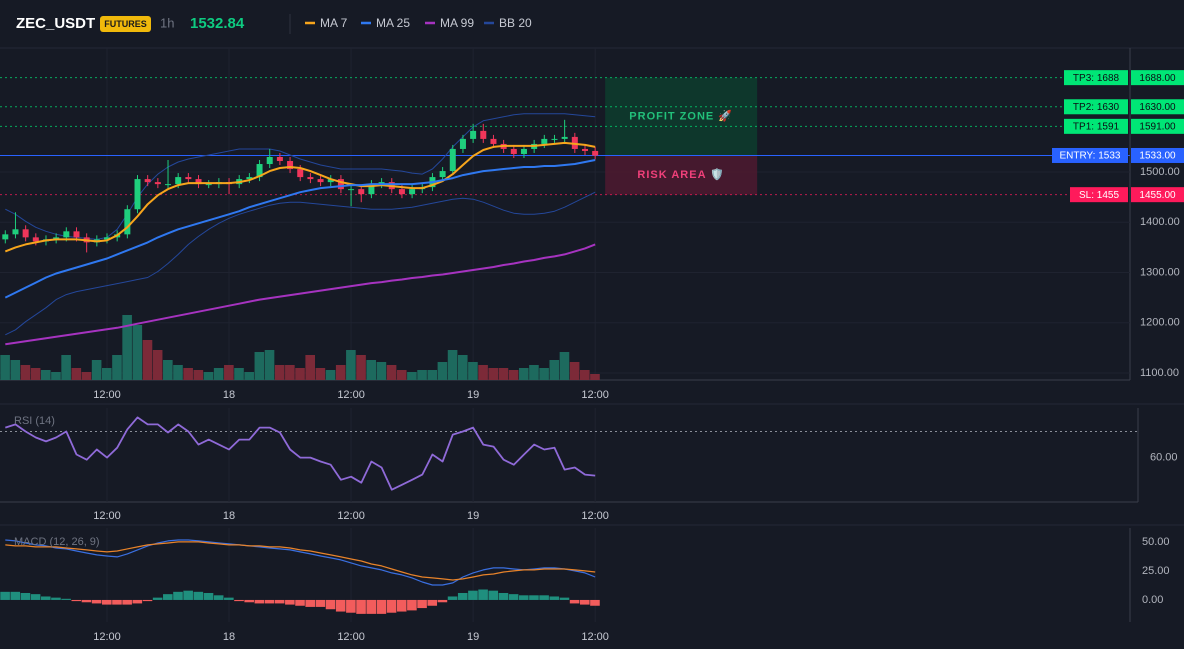 Image resolution: width=1184 pixels, height=649 pixels. What do you see at coordinates (167, 22) in the screenshot?
I see `interval: 1h` at bounding box center [167, 22].